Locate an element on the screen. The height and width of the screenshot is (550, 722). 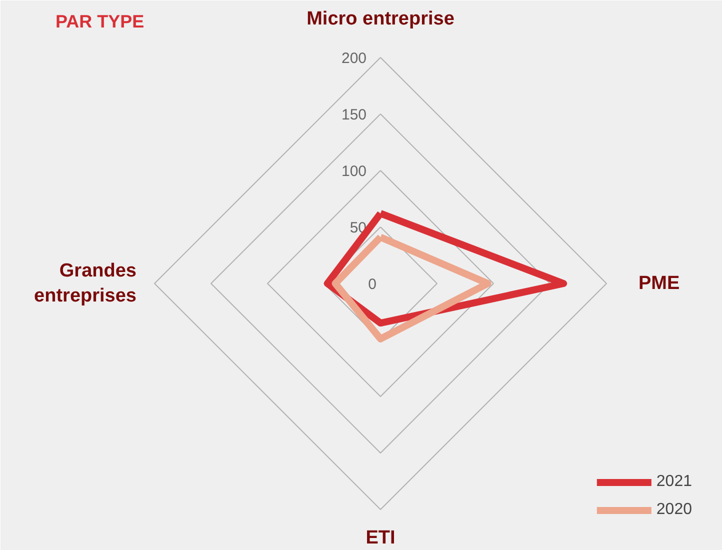
legend-label: 2020 is located at coordinates (674, 510).